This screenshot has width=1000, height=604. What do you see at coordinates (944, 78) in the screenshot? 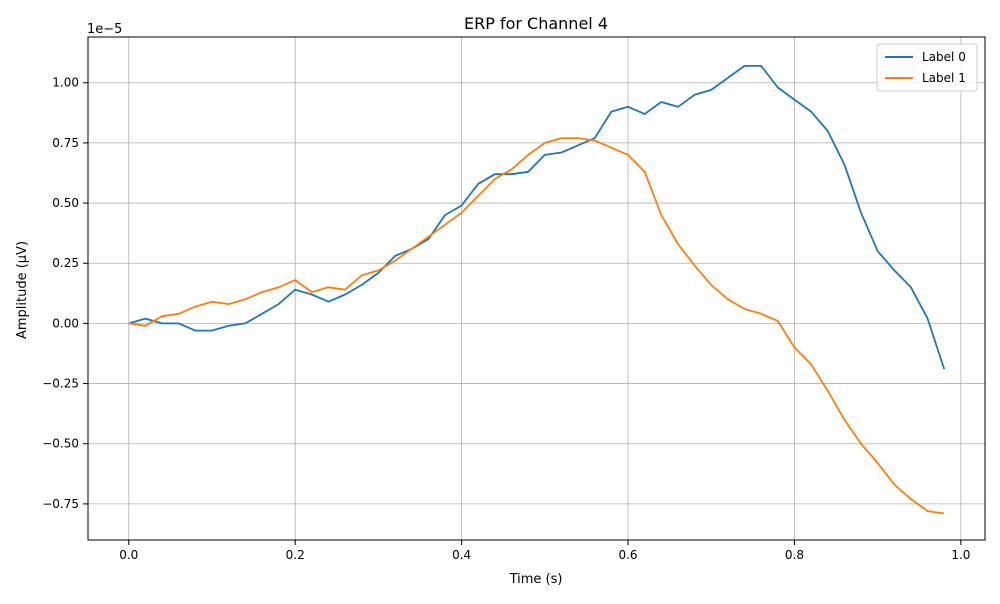
I see `legend-label: Label 1` at bounding box center [944, 78].